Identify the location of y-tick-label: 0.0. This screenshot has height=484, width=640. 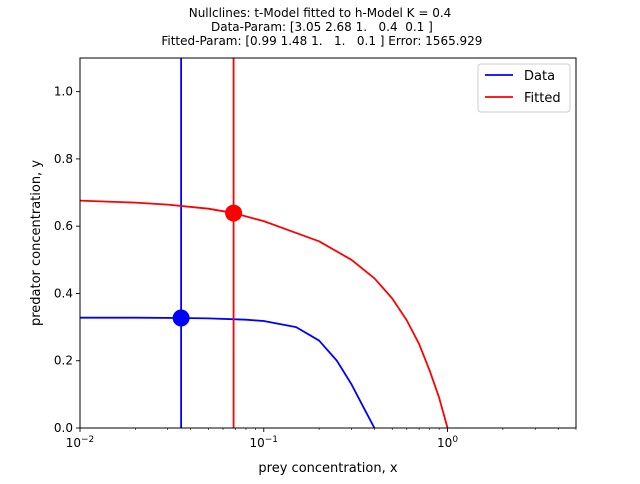
(63, 428).